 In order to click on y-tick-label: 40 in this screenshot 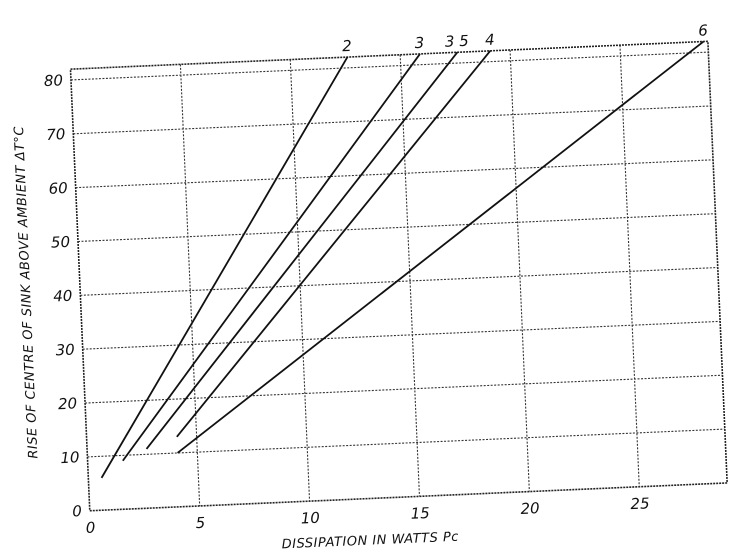, I will do `click(63, 296)`.